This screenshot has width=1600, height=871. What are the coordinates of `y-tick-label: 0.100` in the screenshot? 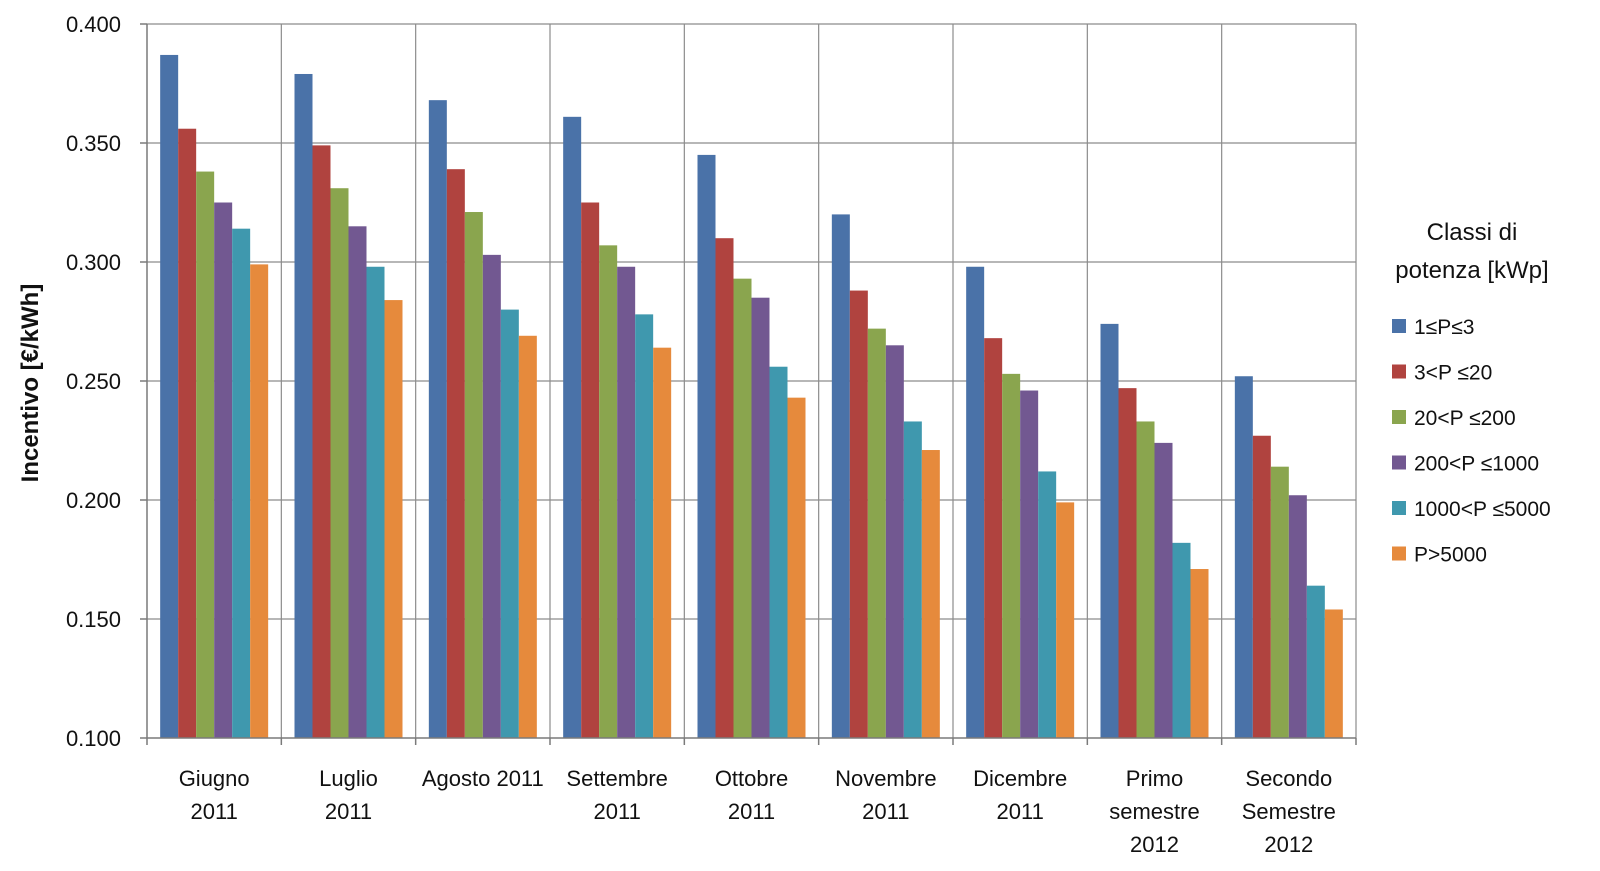 It's located at (93, 738).